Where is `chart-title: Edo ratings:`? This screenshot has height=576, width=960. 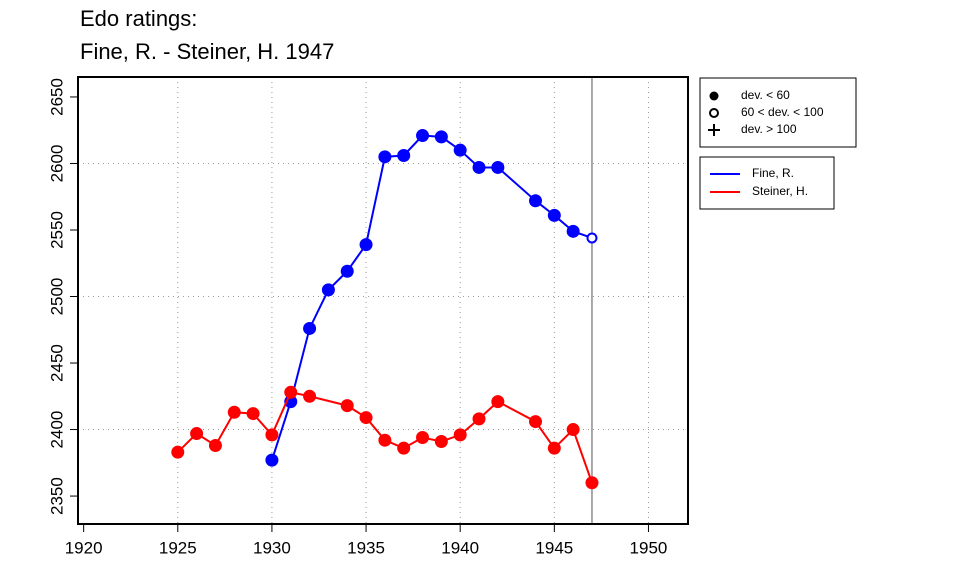
chart-title: Edo ratings: is located at coordinates (138, 18).